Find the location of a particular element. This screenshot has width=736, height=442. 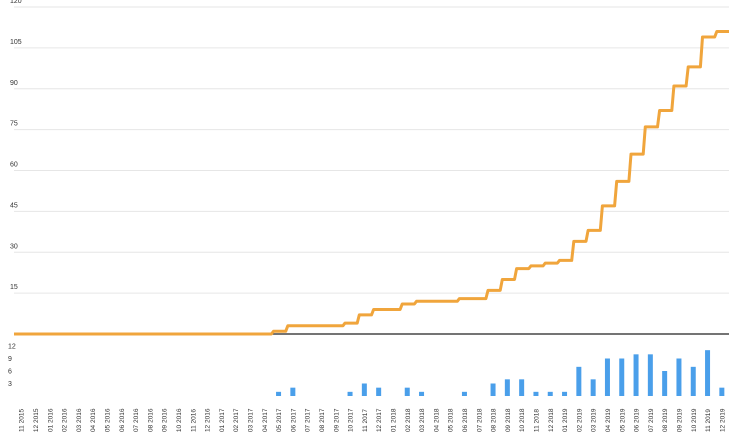

x-tick-label: 11 2015 is located at coordinates (22, 420).